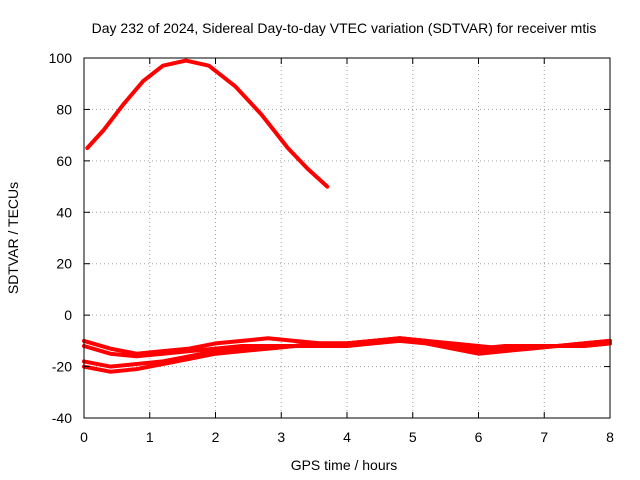 The width and height of the screenshot is (640, 480). I want to click on x-tick-label: 6, so click(479, 437).